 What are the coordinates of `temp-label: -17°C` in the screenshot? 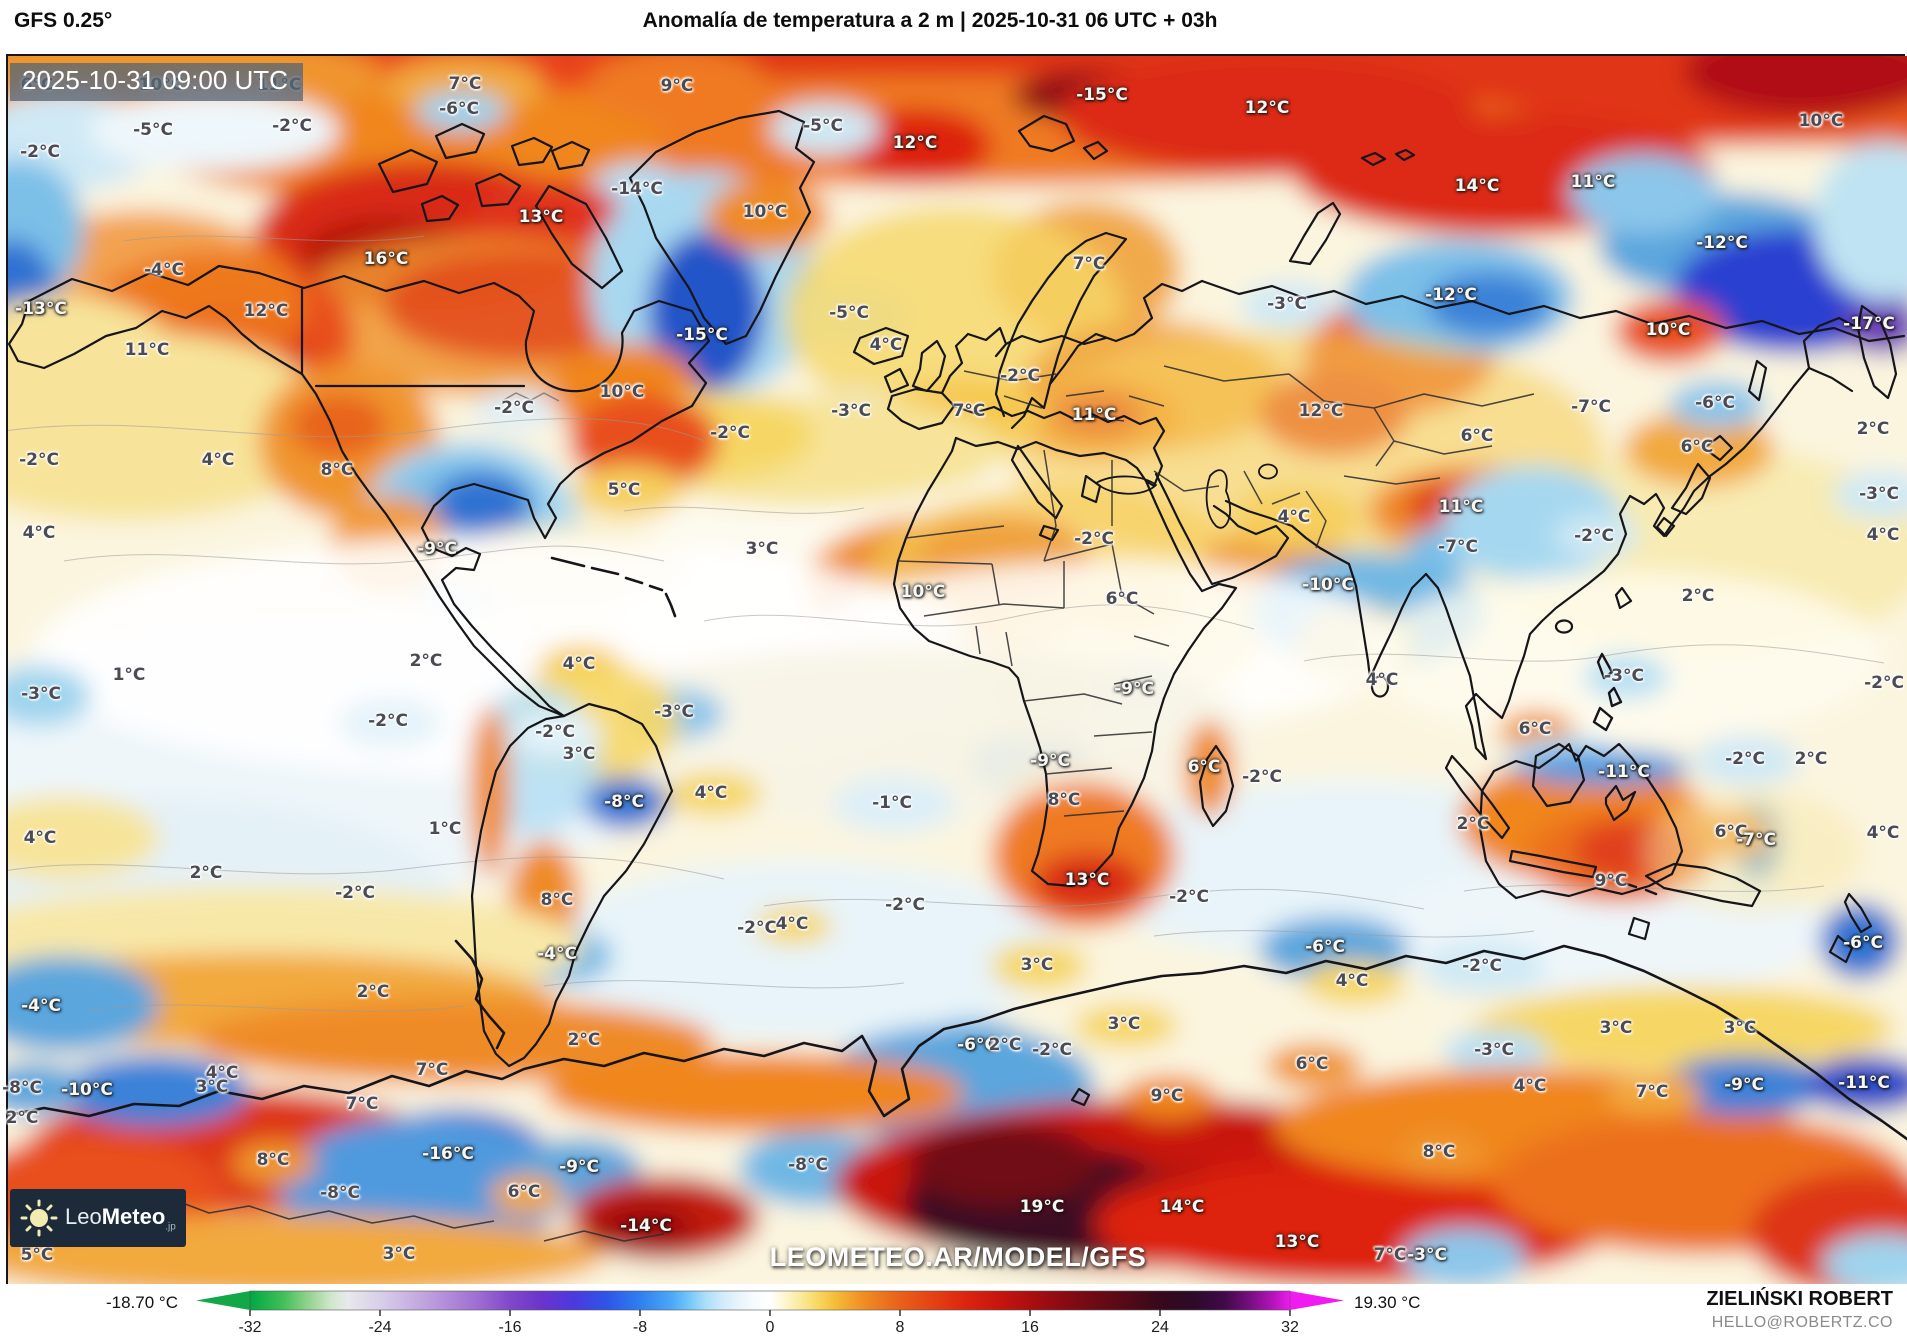 It's located at (1869, 324).